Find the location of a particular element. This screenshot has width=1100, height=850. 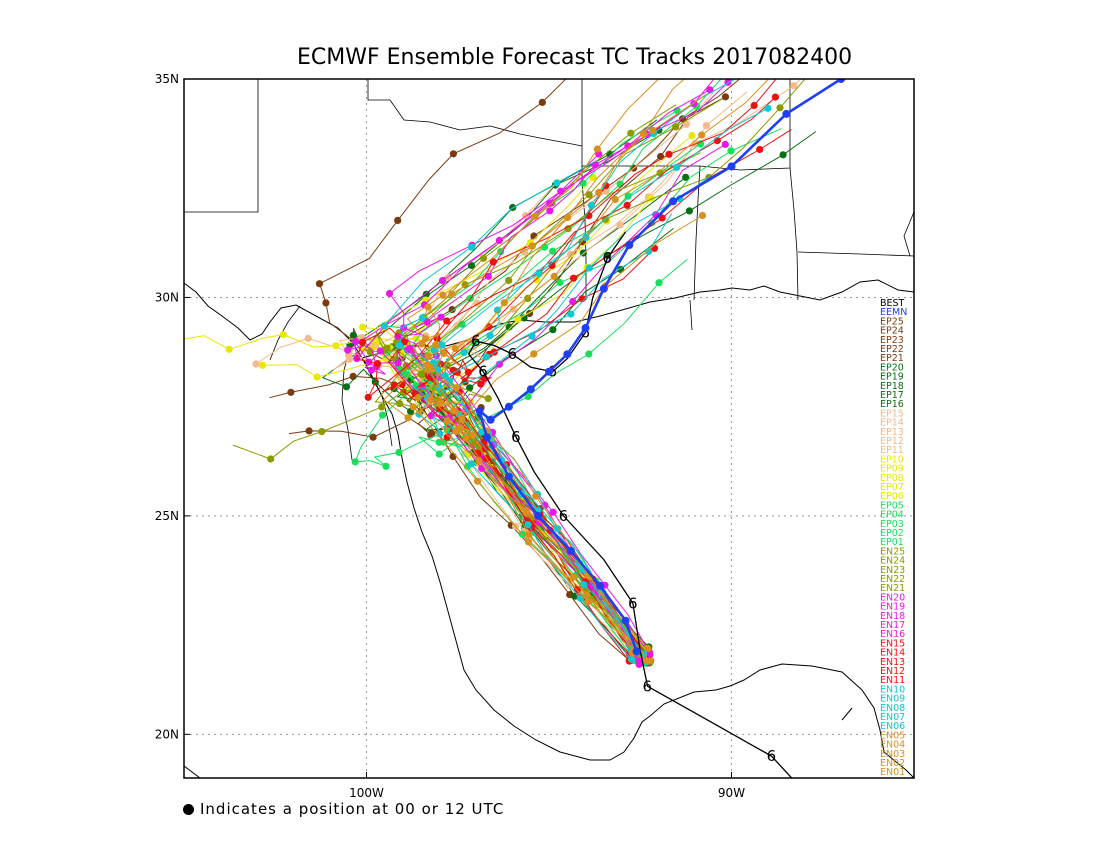

footnote: Indicates a position at 00 or 12 UTC is located at coordinates (343, 809).